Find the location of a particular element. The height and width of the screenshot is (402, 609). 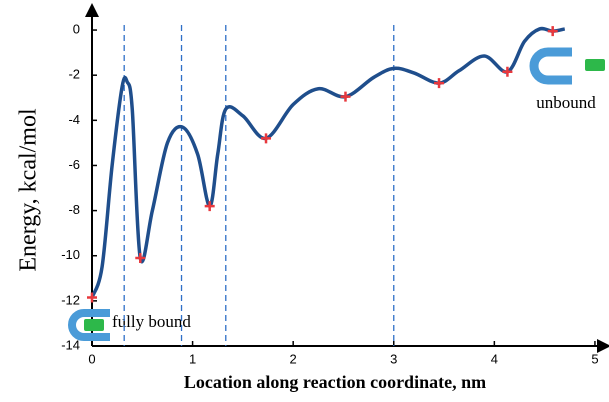

y-tick-label: -8 is located at coordinates (74, 209).